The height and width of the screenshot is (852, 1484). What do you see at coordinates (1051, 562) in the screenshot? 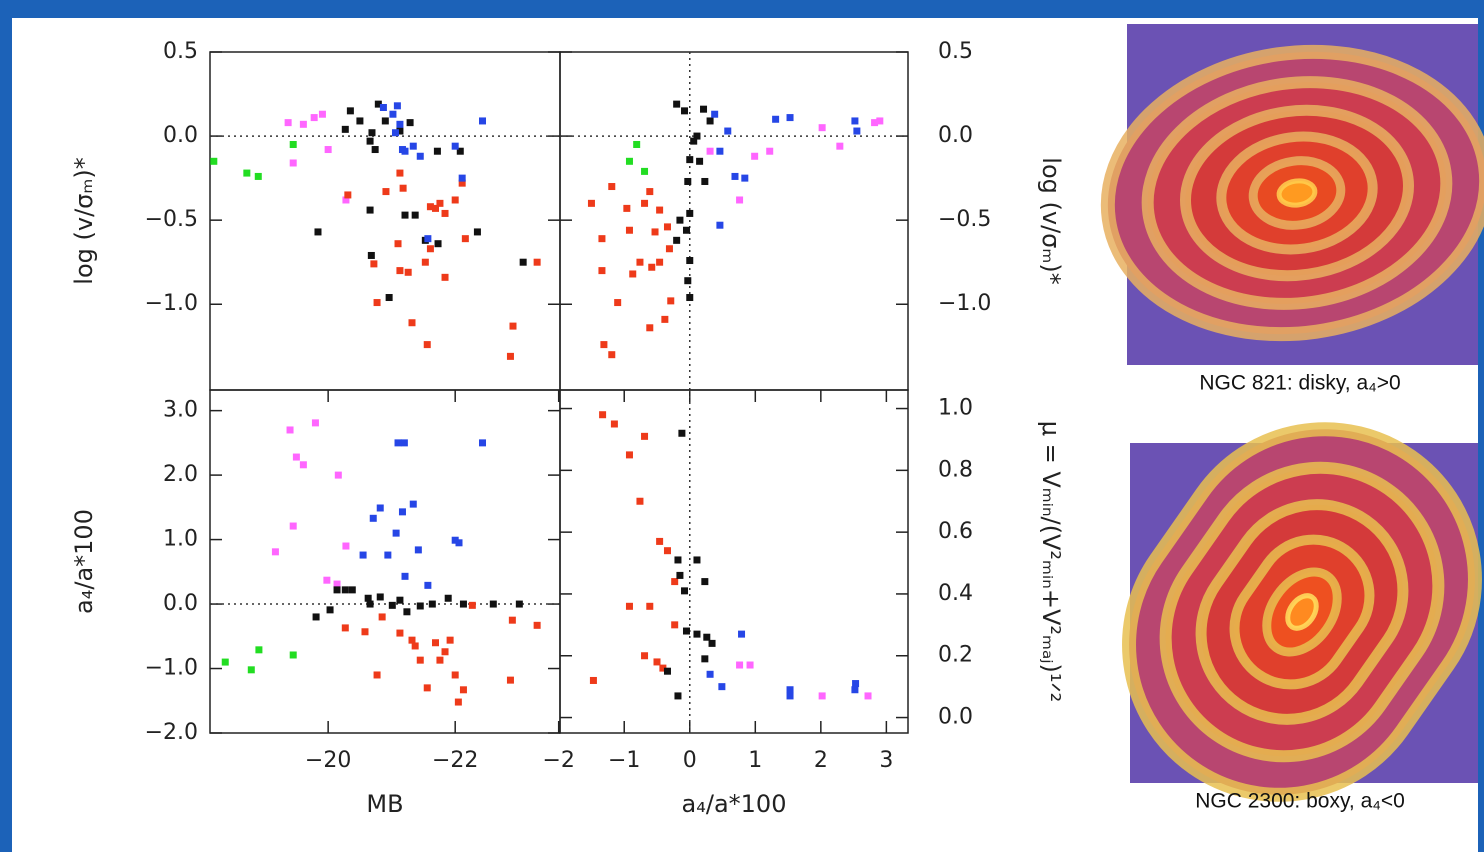
I see `y-axis-label: μ = Vₘᵢₙ/(V²ₘᵢₙ+V²ₘₐⱼ)¹ᐟ²` at bounding box center [1051, 562].